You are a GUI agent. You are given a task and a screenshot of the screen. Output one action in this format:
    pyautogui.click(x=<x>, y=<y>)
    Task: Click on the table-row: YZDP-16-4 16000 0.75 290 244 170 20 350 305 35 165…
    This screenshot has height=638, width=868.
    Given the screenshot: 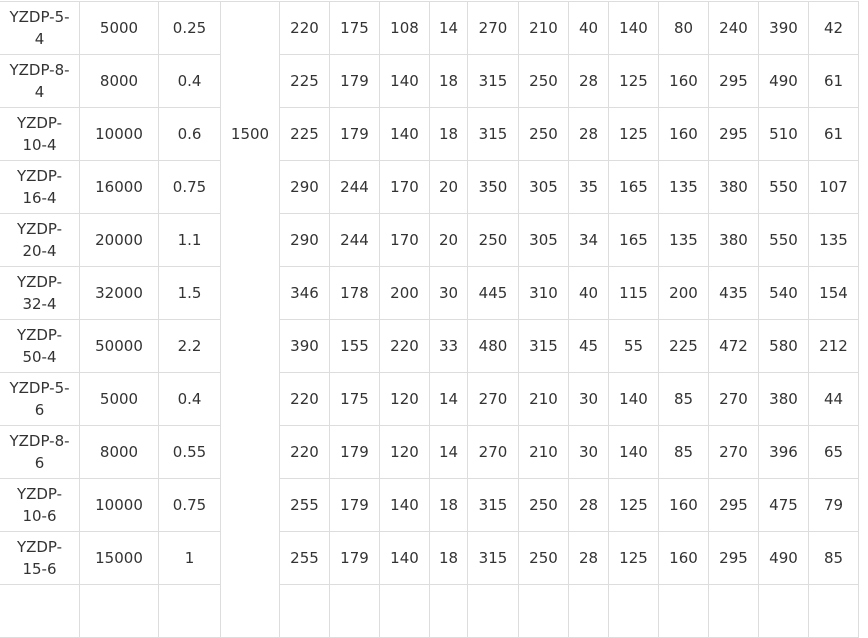 What is the action you would take?
    pyautogui.click(x=429, y=187)
    